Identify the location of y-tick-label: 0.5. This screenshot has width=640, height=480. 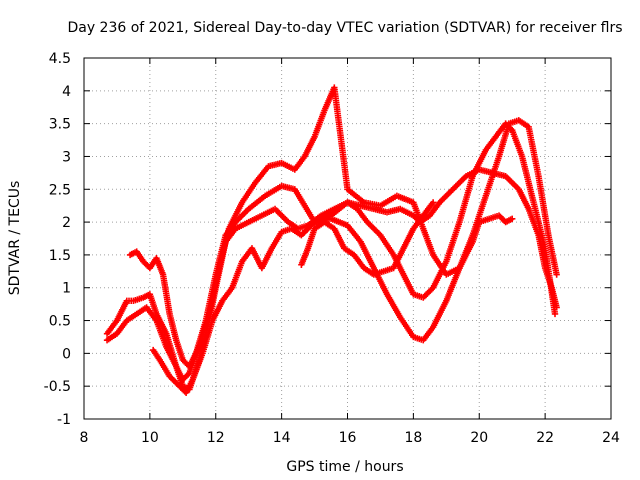
(60, 322).